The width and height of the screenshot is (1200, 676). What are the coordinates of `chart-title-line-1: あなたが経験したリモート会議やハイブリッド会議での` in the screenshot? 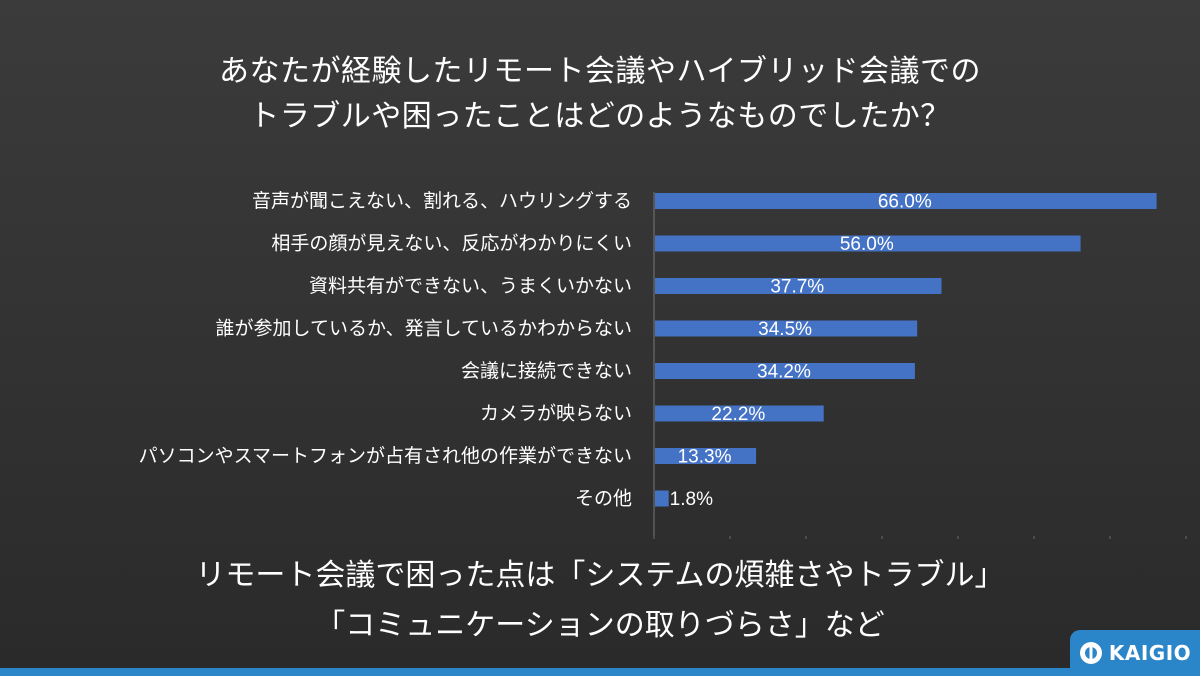 It's located at (600, 71).